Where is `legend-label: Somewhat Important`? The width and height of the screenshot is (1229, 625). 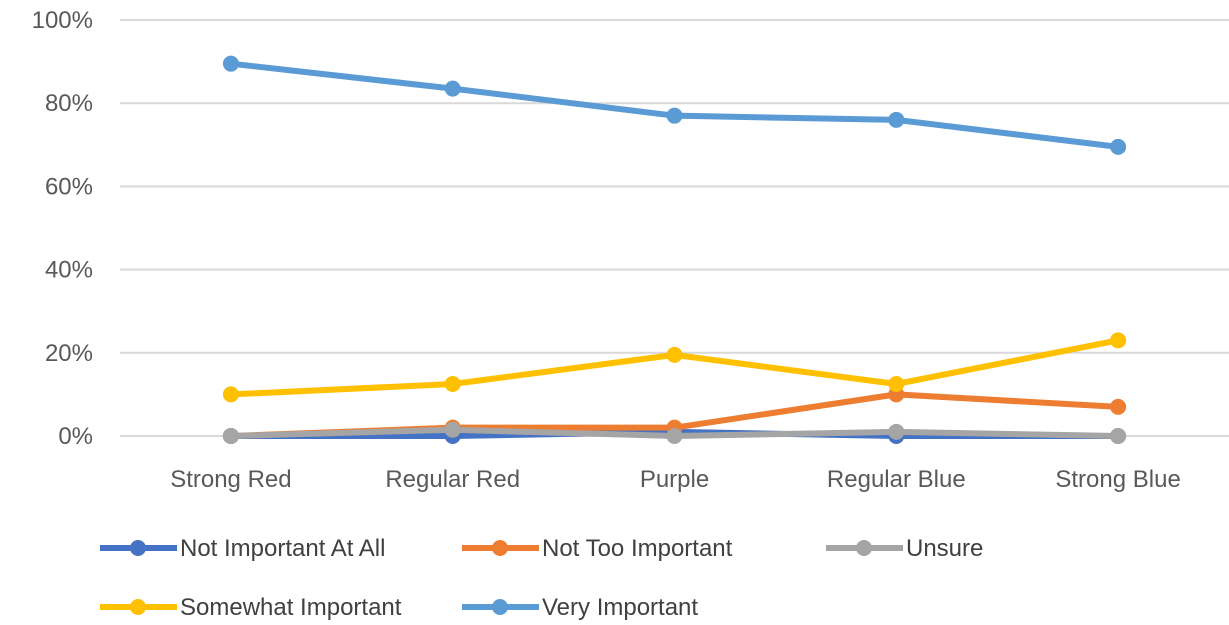
legend-label: Somewhat Important is located at coordinates (291, 607).